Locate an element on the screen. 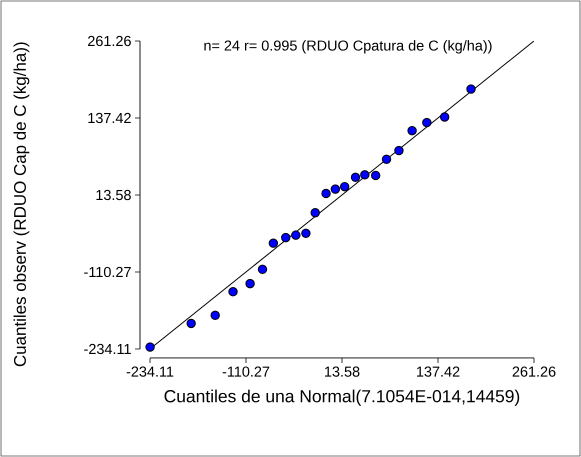  y-tick-label: -110.27 is located at coordinates (107, 272).